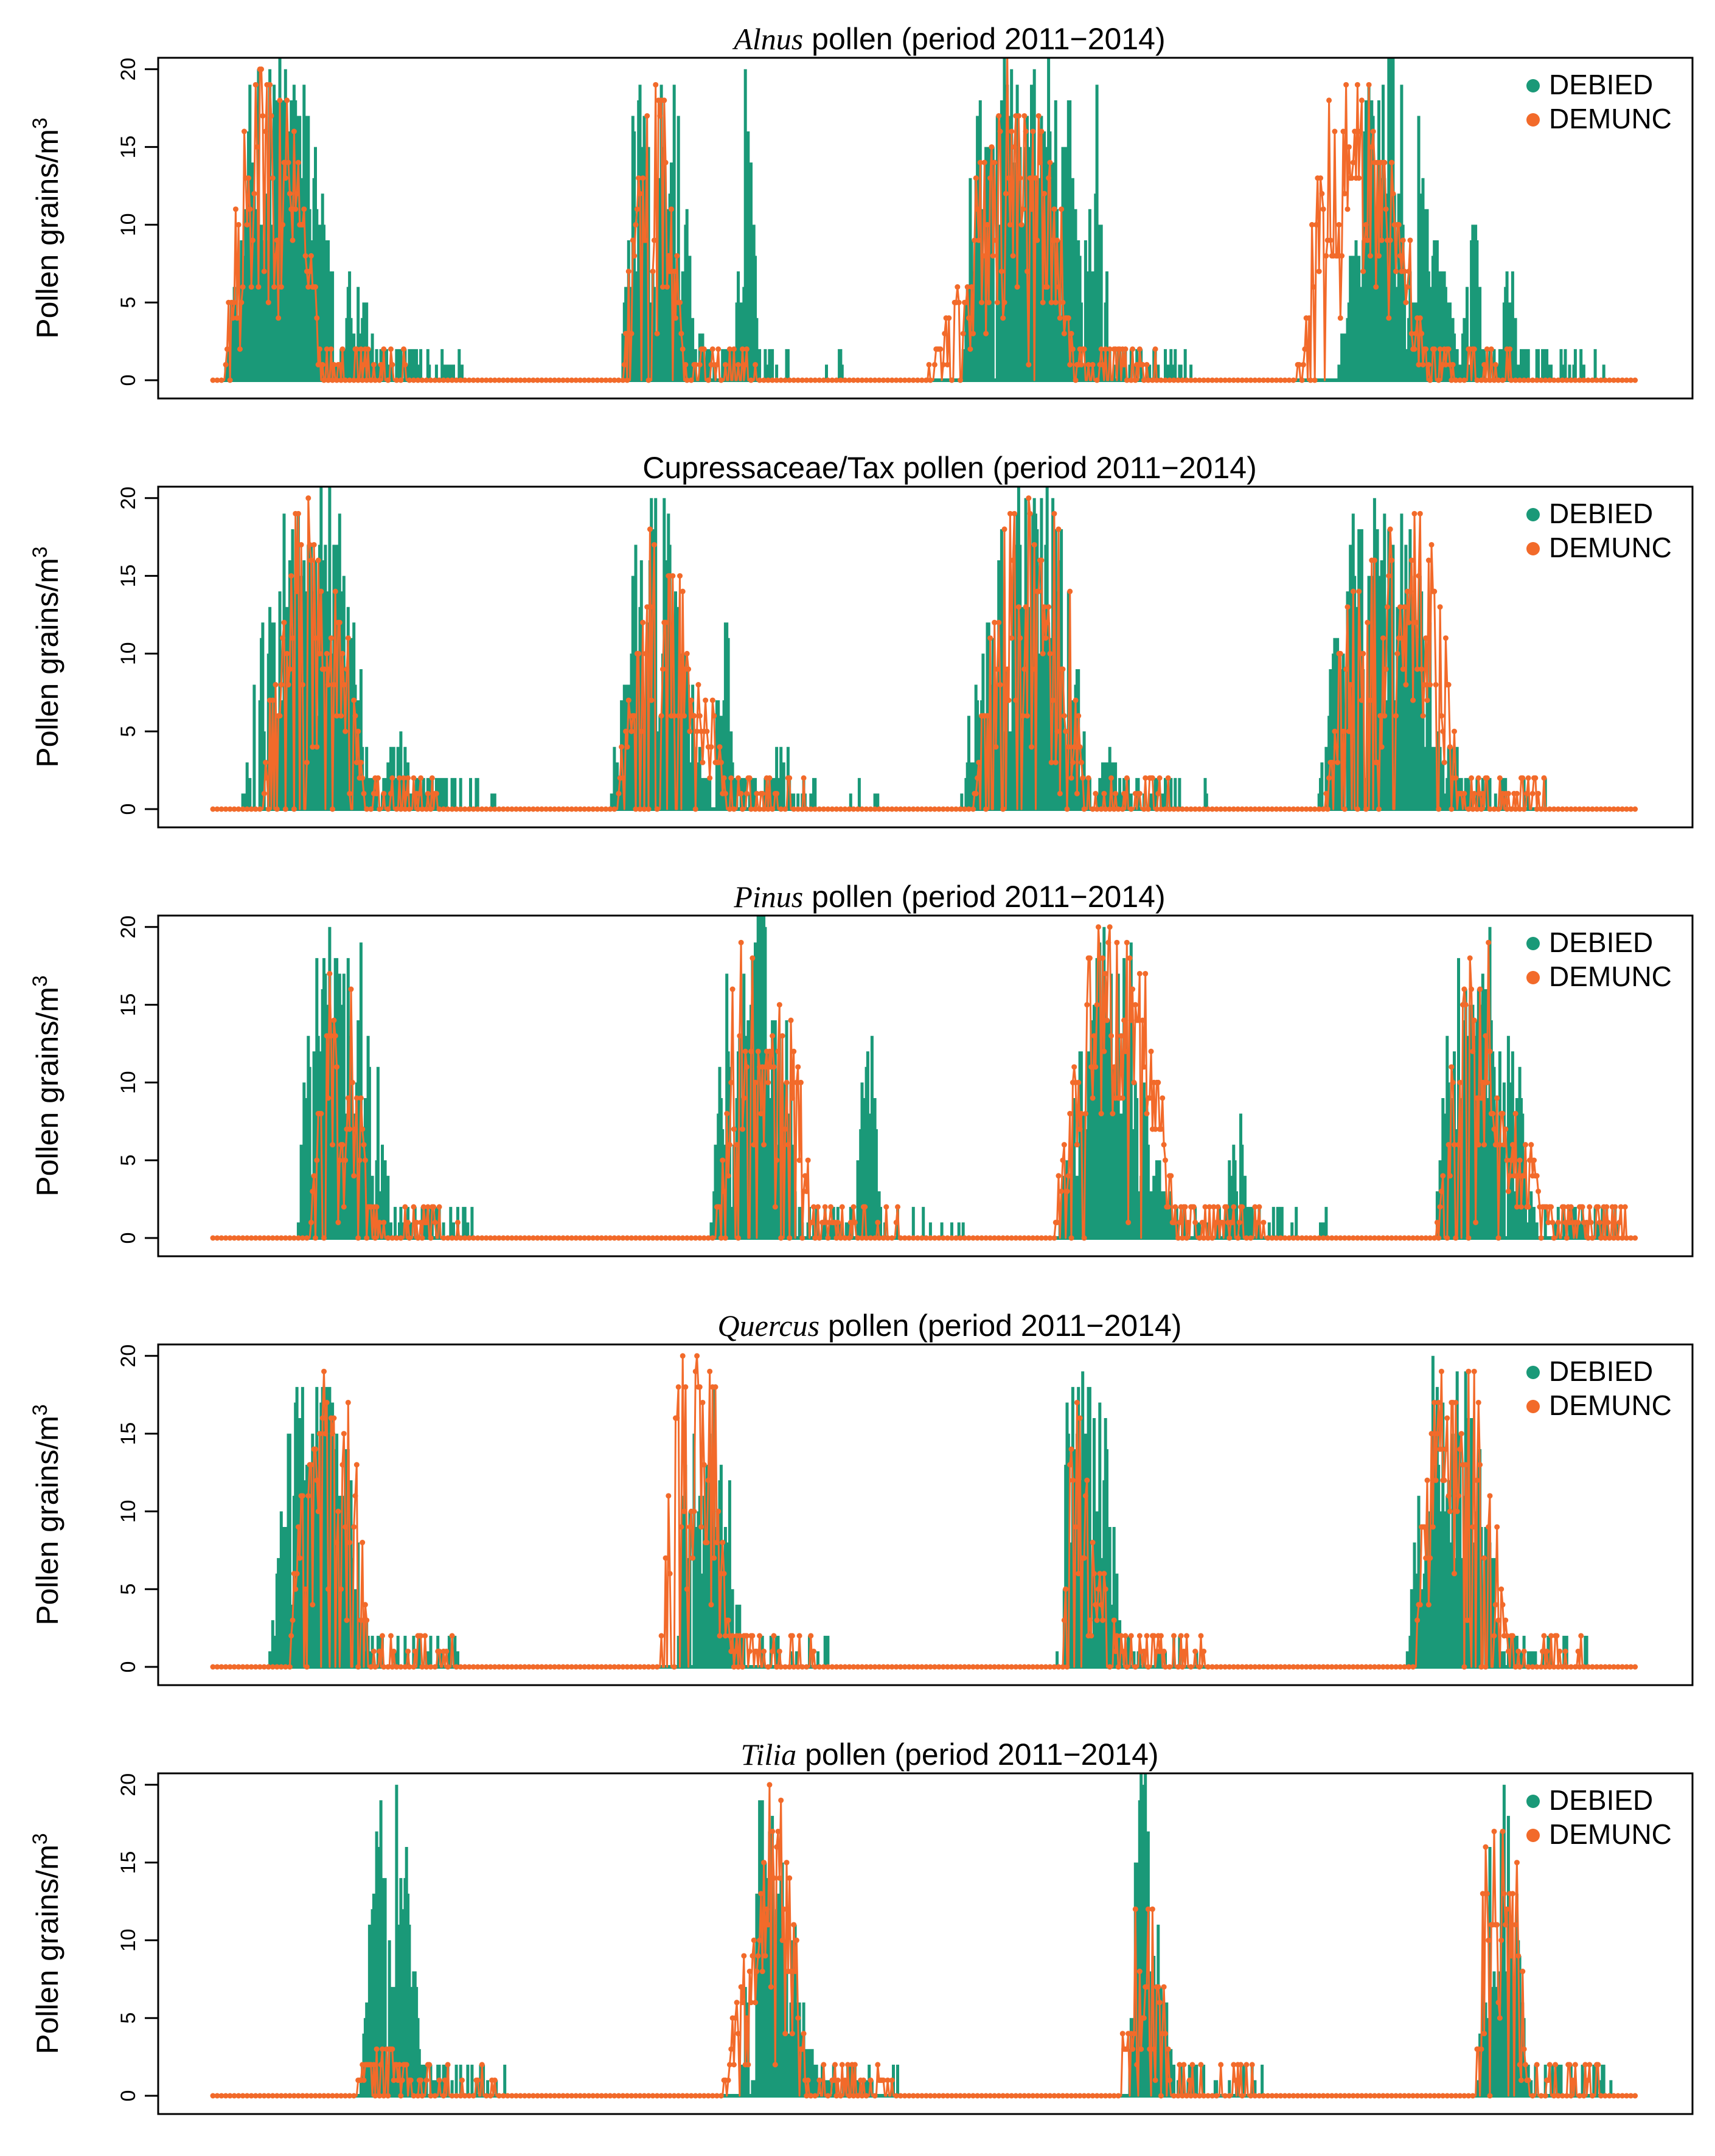 This screenshot has height=2156, width=1715. I want to click on y-tick-label: 5, so click(128, 302).